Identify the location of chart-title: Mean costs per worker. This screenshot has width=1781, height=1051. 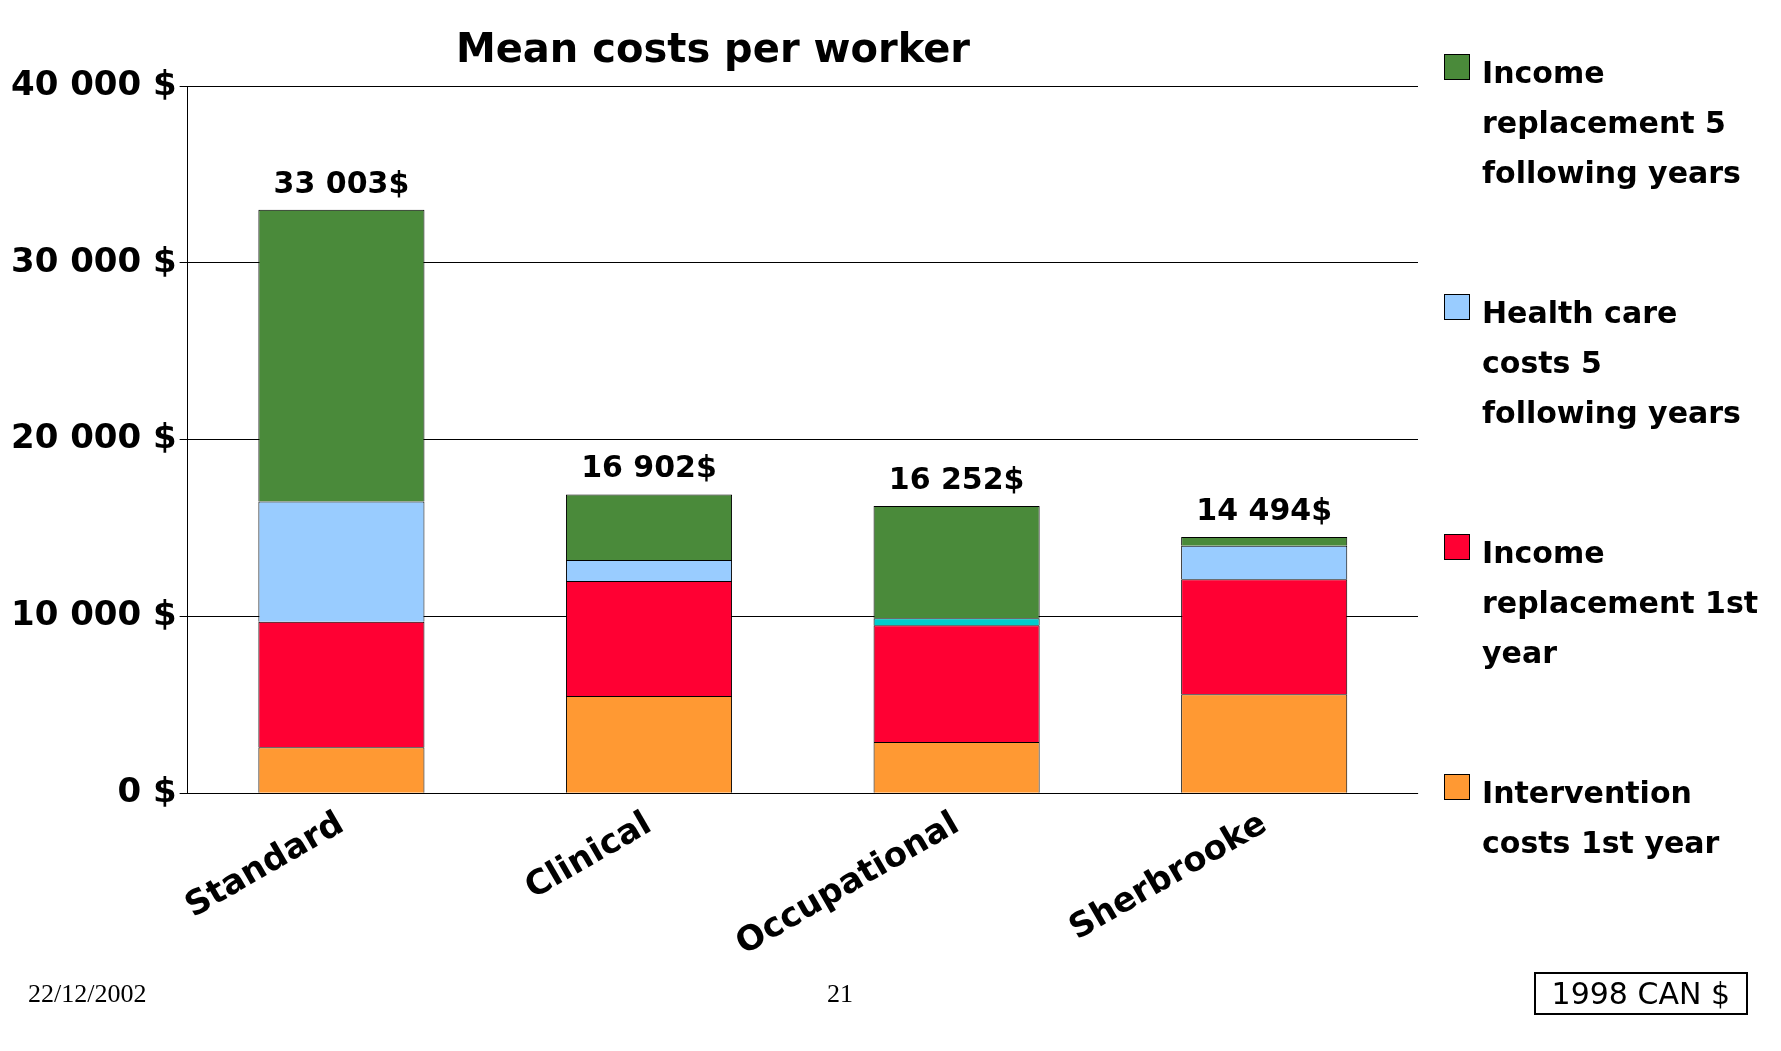
(713, 48).